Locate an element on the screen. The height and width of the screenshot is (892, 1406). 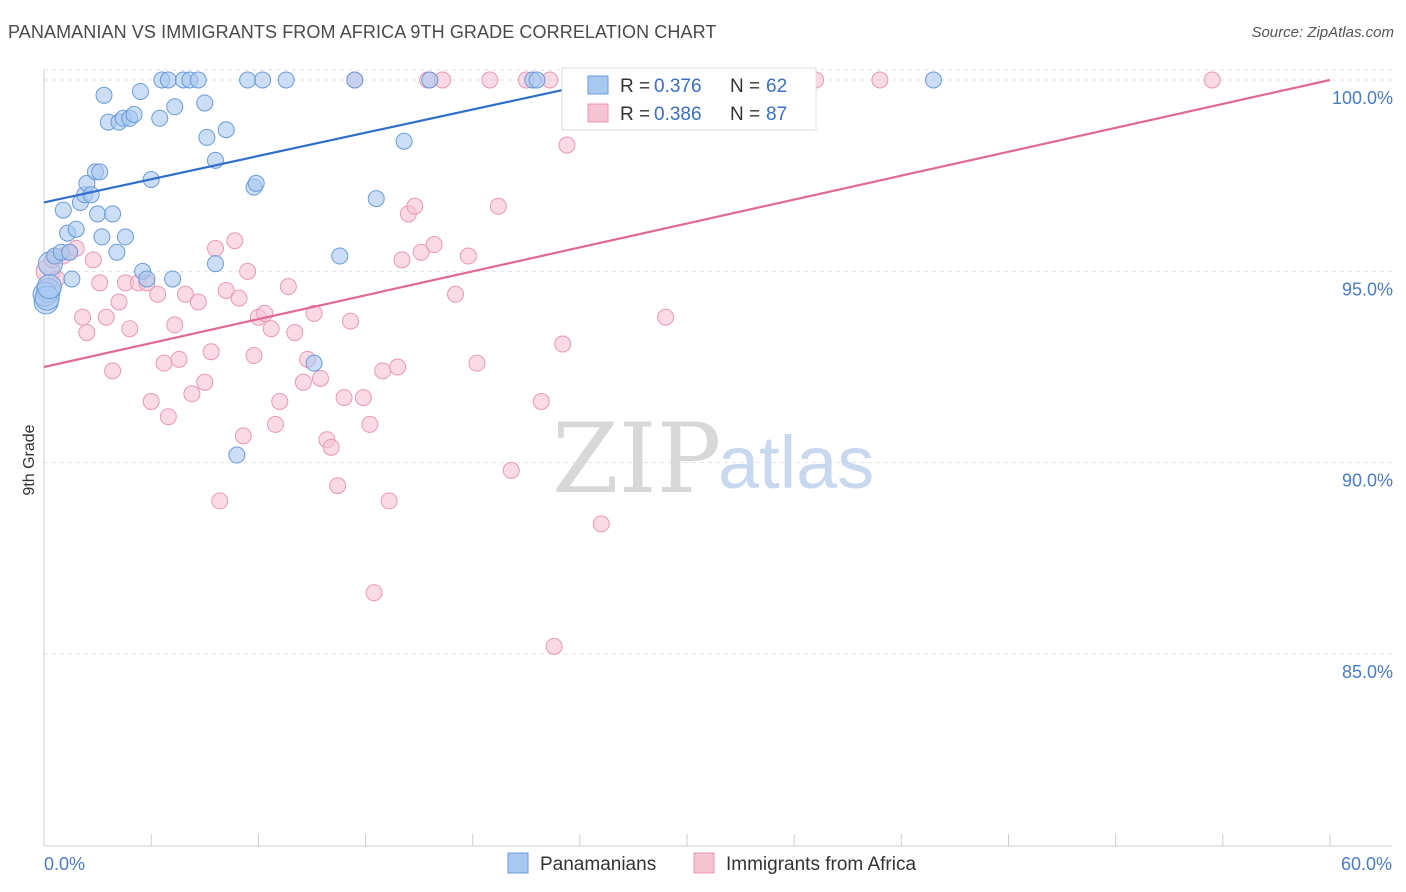
correlation-legend: R = 0.376 N = 62 R = 0.386 N = 87 is located at coordinates (689, 99).